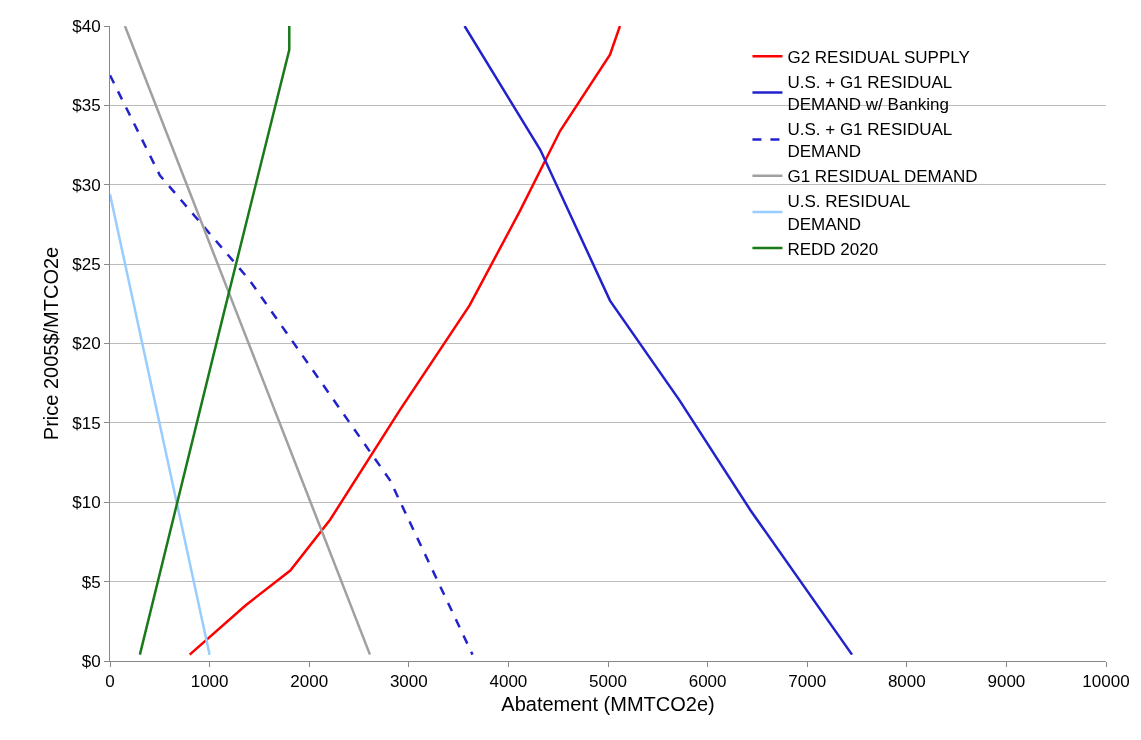 The image size is (1141, 740). I want to click on legend-label: U.S. RESIDUAL DEMAND, so click(849, 213).